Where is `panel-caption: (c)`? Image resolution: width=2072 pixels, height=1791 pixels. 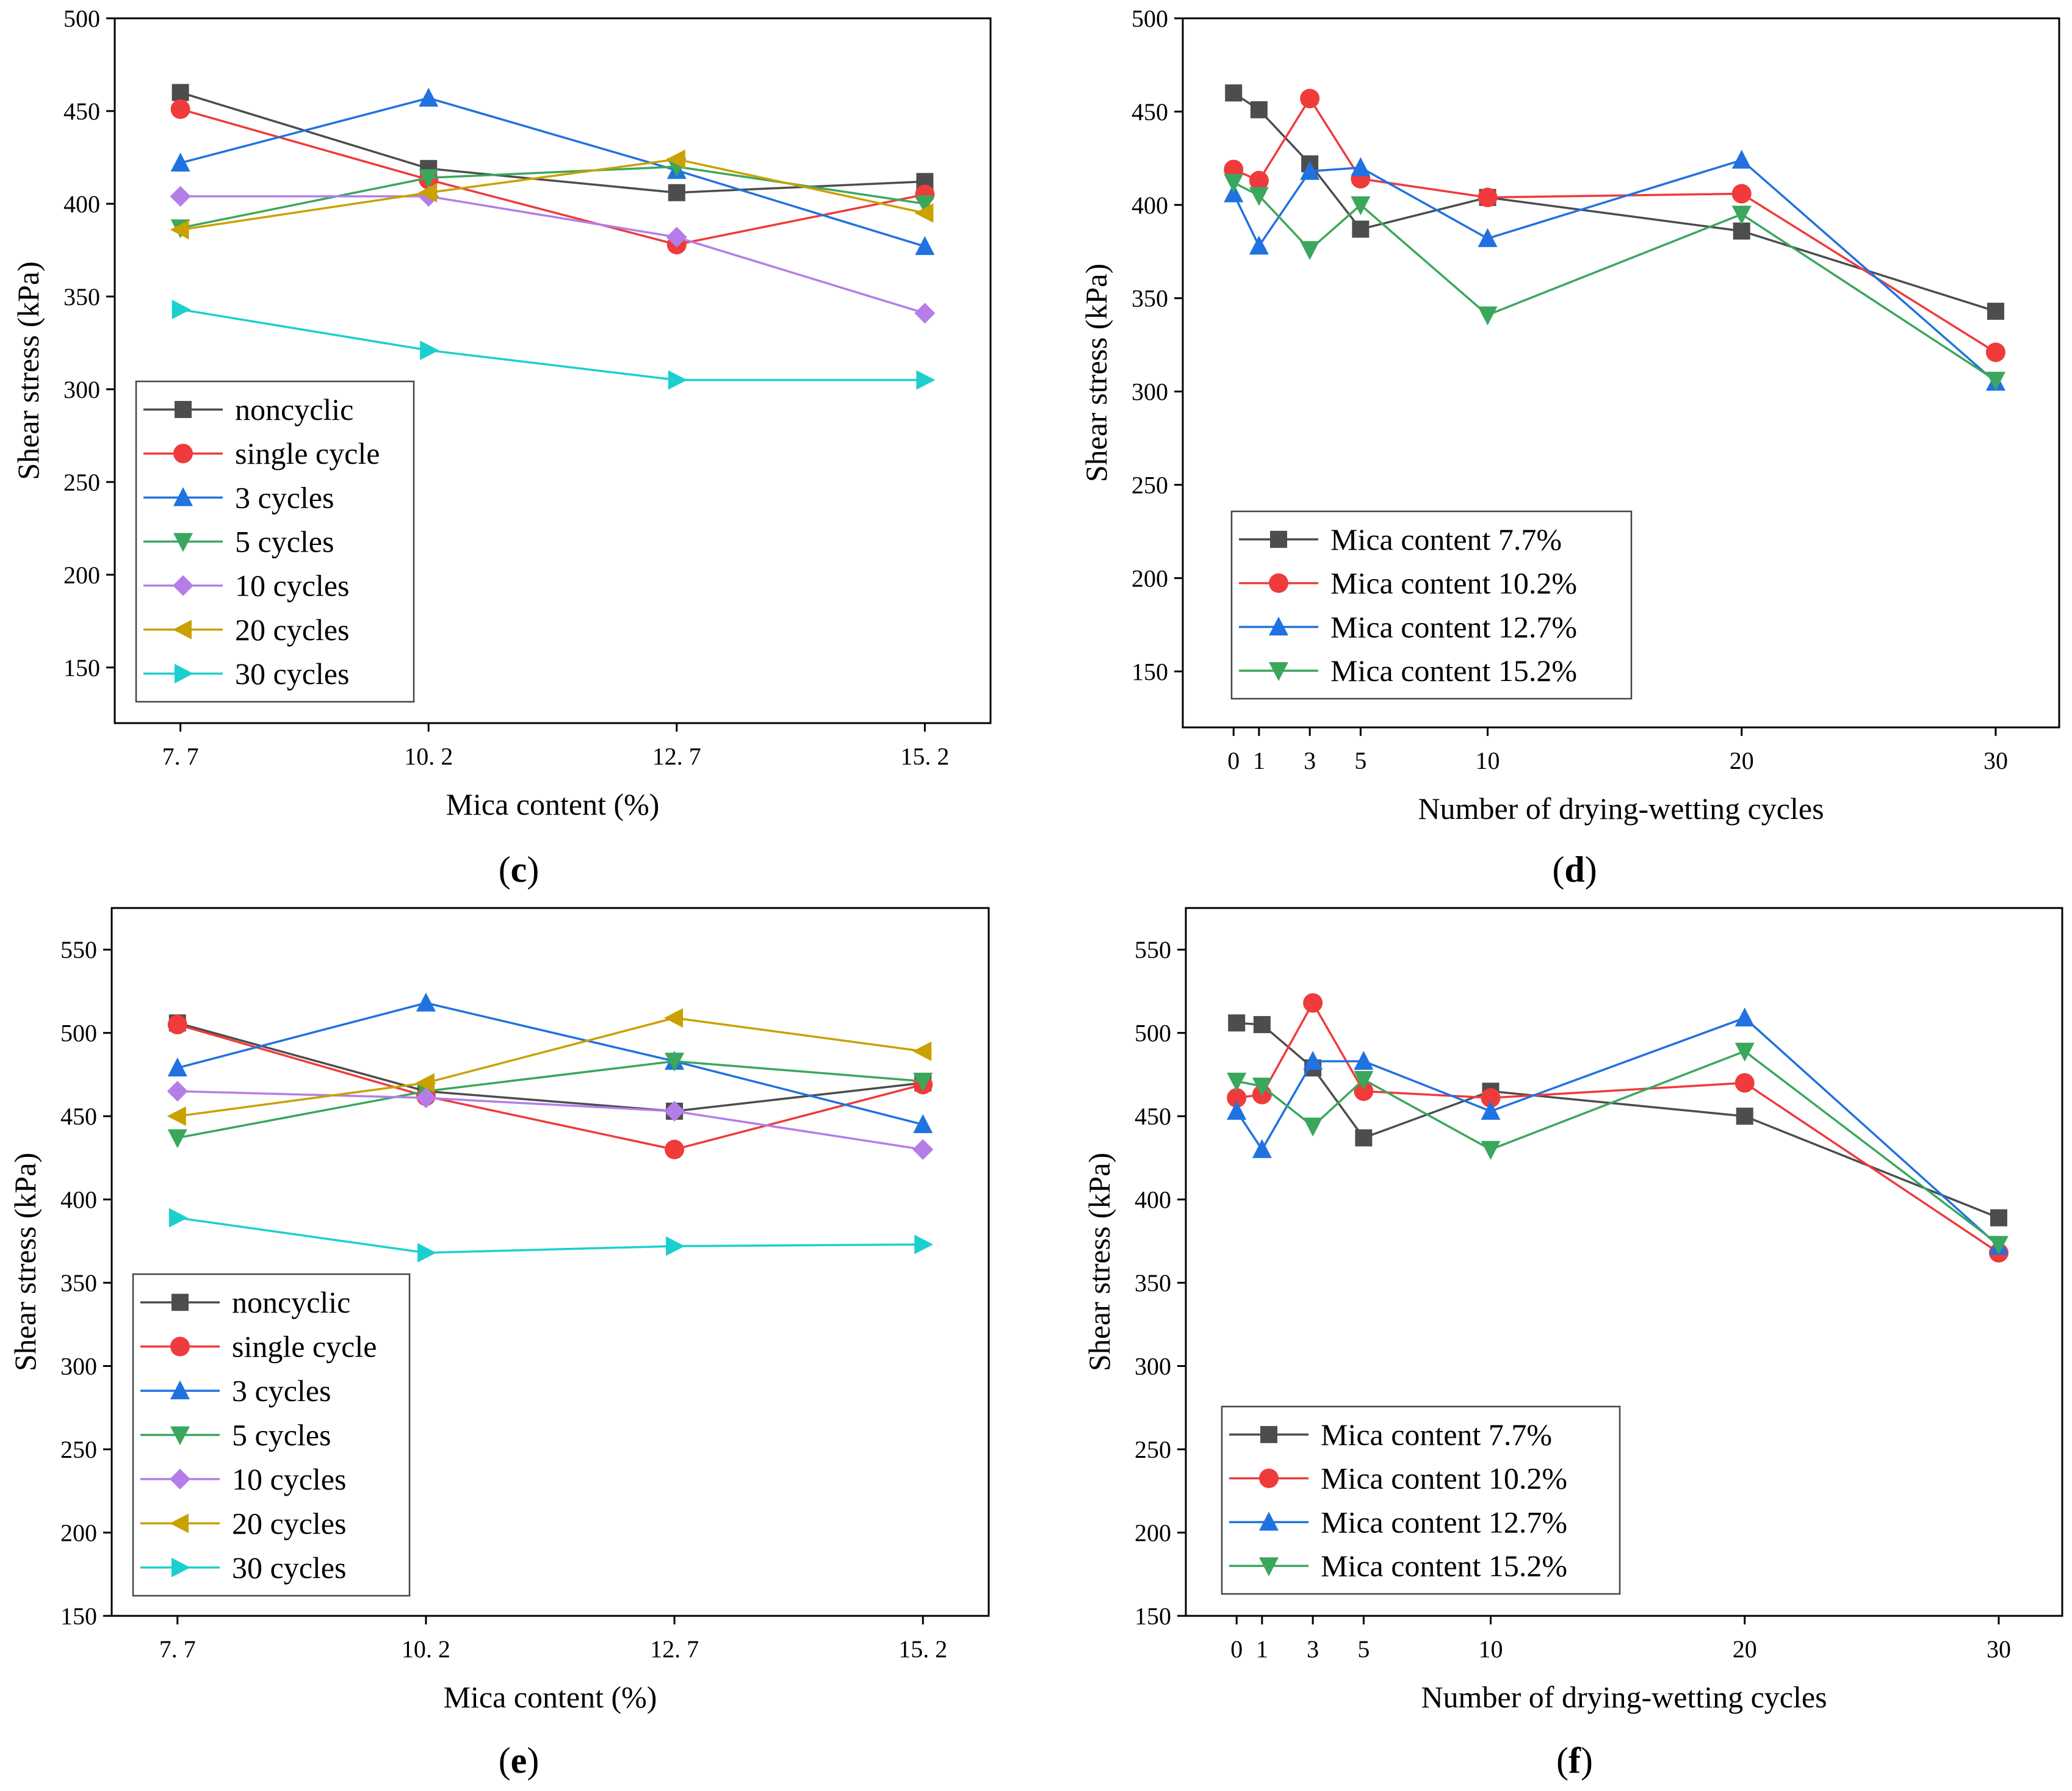
panel-caption: (c) is located at coordinates (520, 869).